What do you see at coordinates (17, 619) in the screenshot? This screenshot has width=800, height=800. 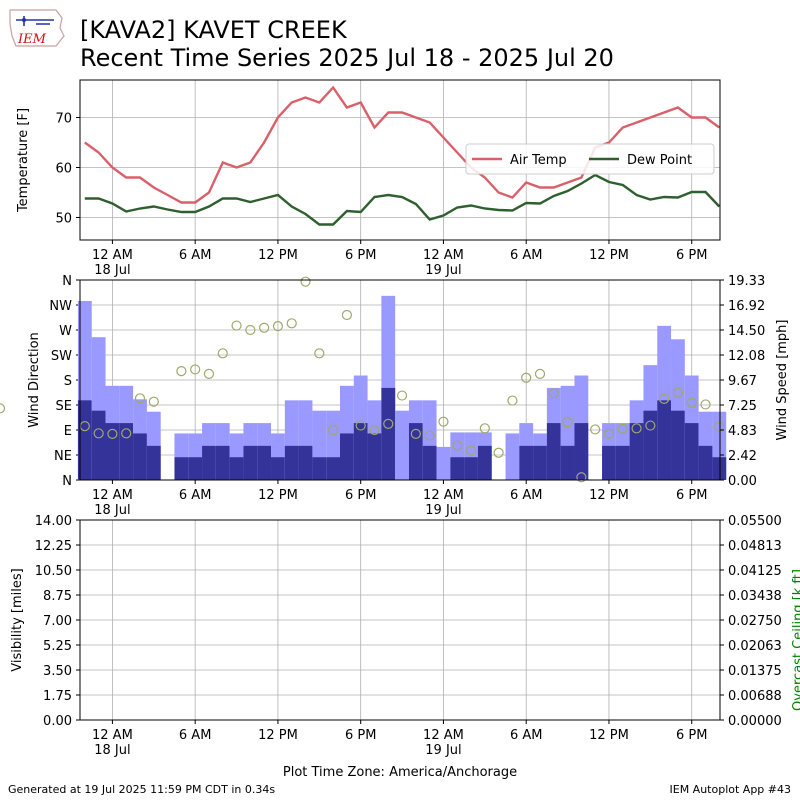 I see `visibility-axis-label: Visibility [miles]` at bounding box center [17, 619].